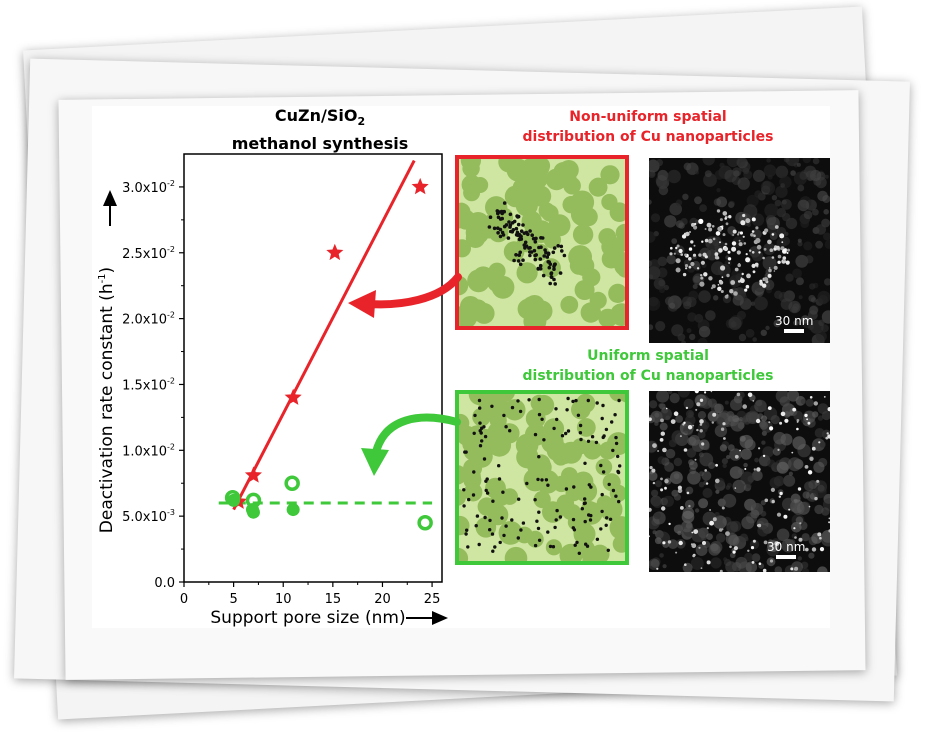 The width and height of the screenshot is (945, 745). I want to click on star-marker, so click(420, 186).